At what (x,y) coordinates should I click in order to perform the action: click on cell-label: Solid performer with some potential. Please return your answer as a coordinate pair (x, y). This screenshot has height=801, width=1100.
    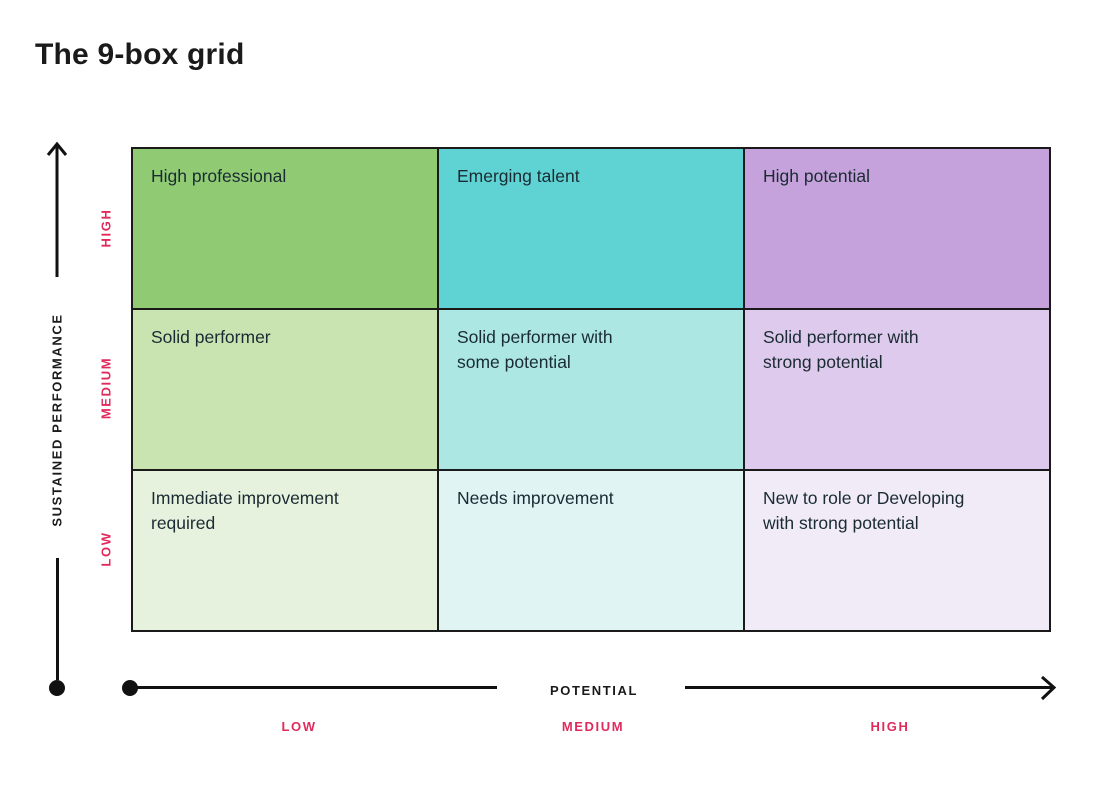
    Looking at the image, I should click on (535, 350).